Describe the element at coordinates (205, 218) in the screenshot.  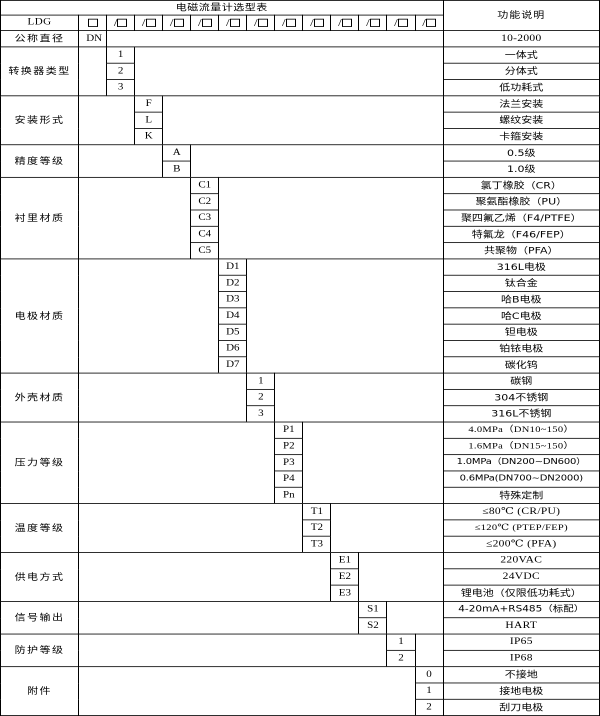
I see `option-code: C3` at that location.